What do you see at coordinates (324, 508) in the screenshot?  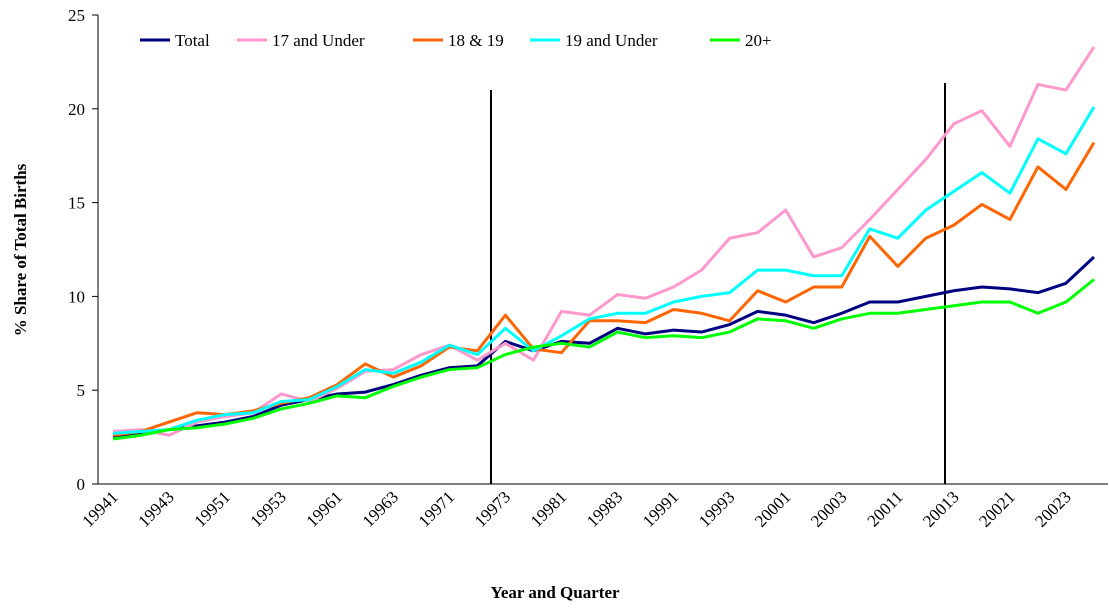 I see `x-tick-label: 19961` at bounding box center [324, 508].